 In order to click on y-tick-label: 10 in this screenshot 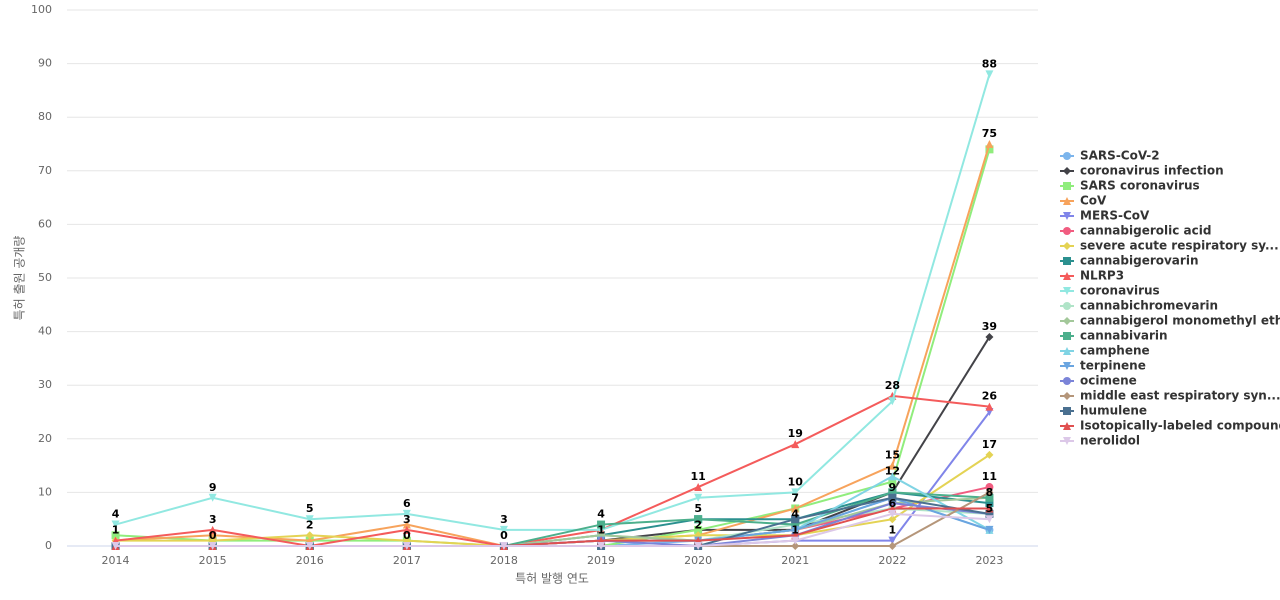, I will do `click(45, 491)`.